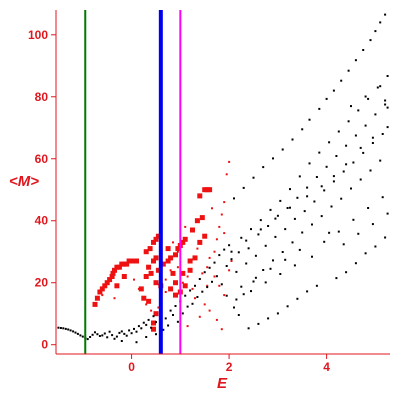 The width and height of the screenshot is (400, 400). I want to click on x-tick-label: 4, so click(326, 367).